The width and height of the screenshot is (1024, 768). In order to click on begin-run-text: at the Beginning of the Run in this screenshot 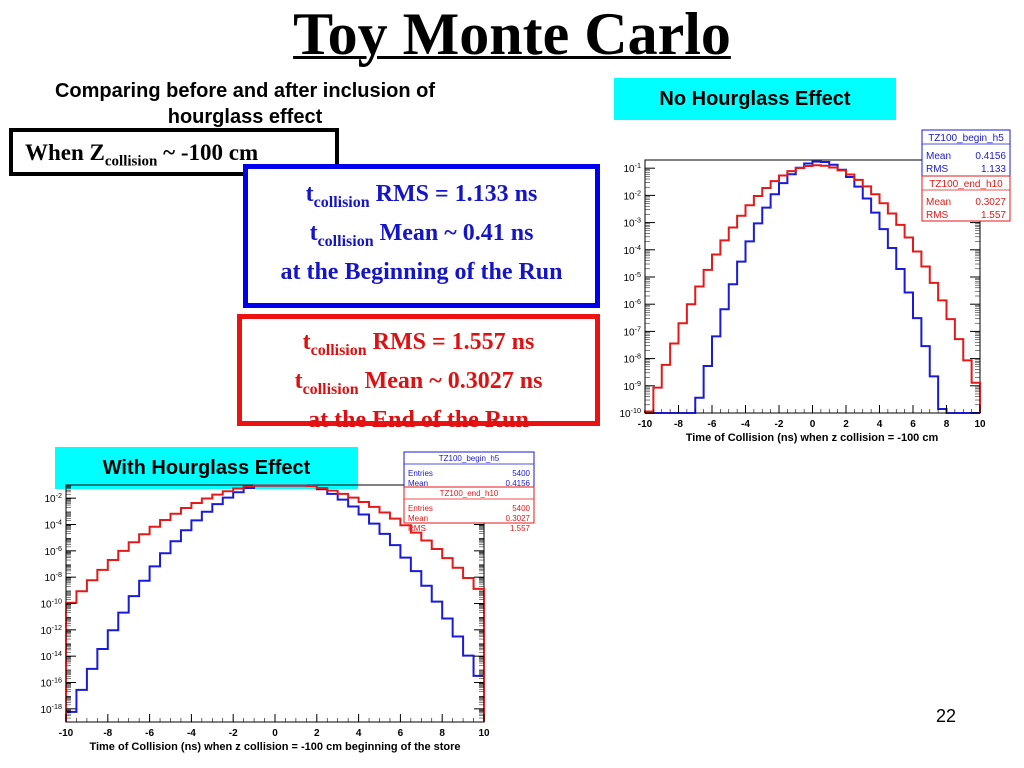, I will do `click(421, 271)`.